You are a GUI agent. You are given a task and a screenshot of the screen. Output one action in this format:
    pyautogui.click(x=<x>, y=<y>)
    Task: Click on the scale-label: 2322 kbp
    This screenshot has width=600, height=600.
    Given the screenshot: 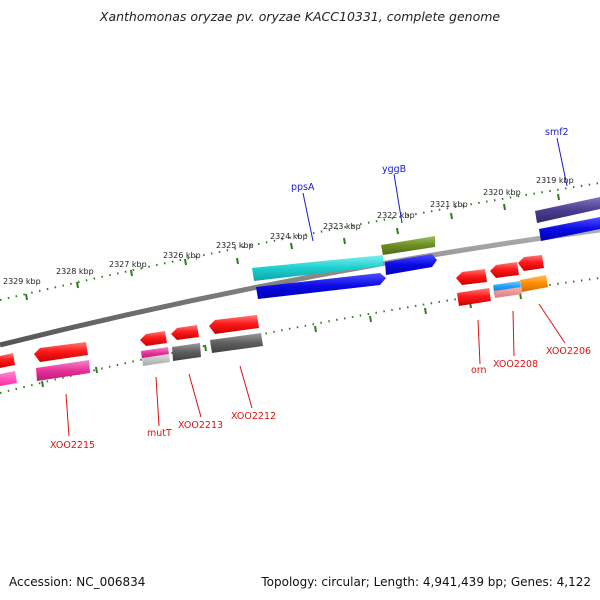 What is the action you would take?
    pyautogui.click(x=396, y=215)
    